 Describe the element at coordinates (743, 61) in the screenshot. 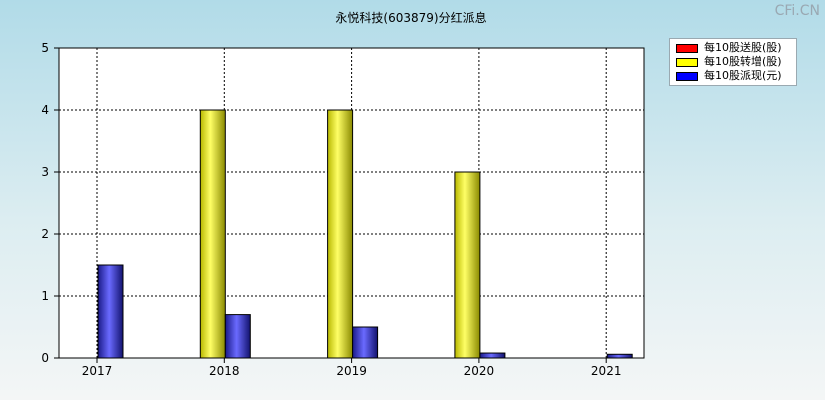

I see `legend-label-conversion-shares: 每10股转增(股)` at that location.